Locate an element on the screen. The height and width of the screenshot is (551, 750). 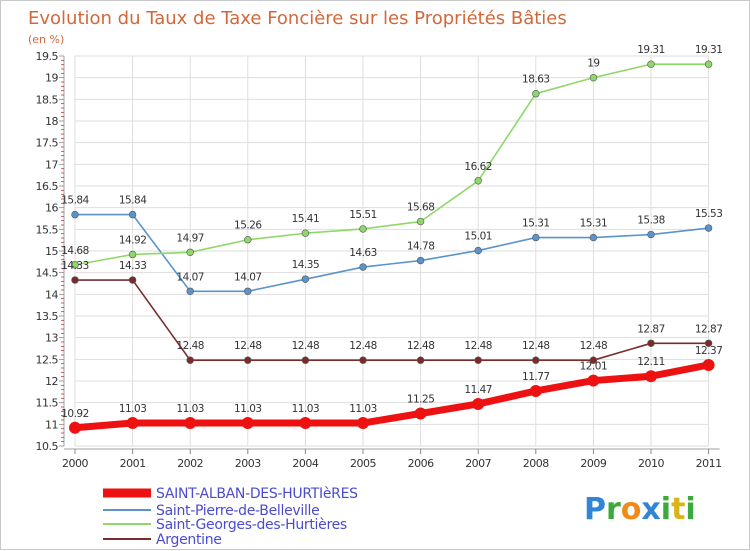
x-tick-label: 2009 is located at coordinates (593, 463).